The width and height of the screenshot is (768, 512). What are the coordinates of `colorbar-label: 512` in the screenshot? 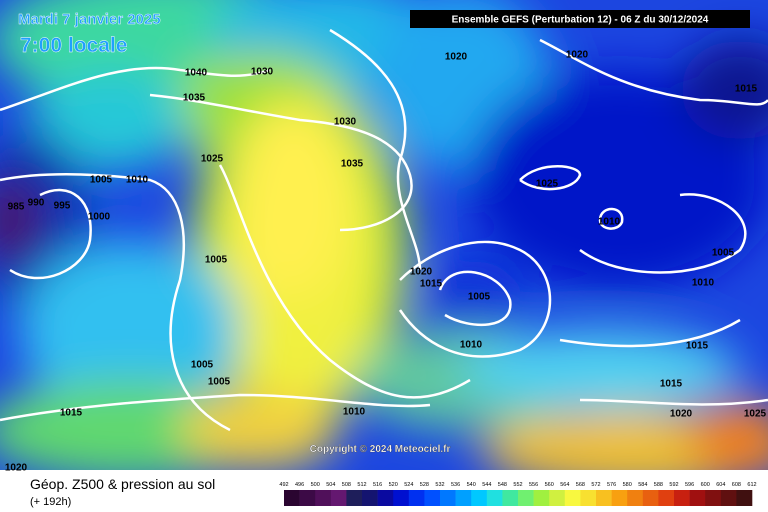 It's located at (361, 485).